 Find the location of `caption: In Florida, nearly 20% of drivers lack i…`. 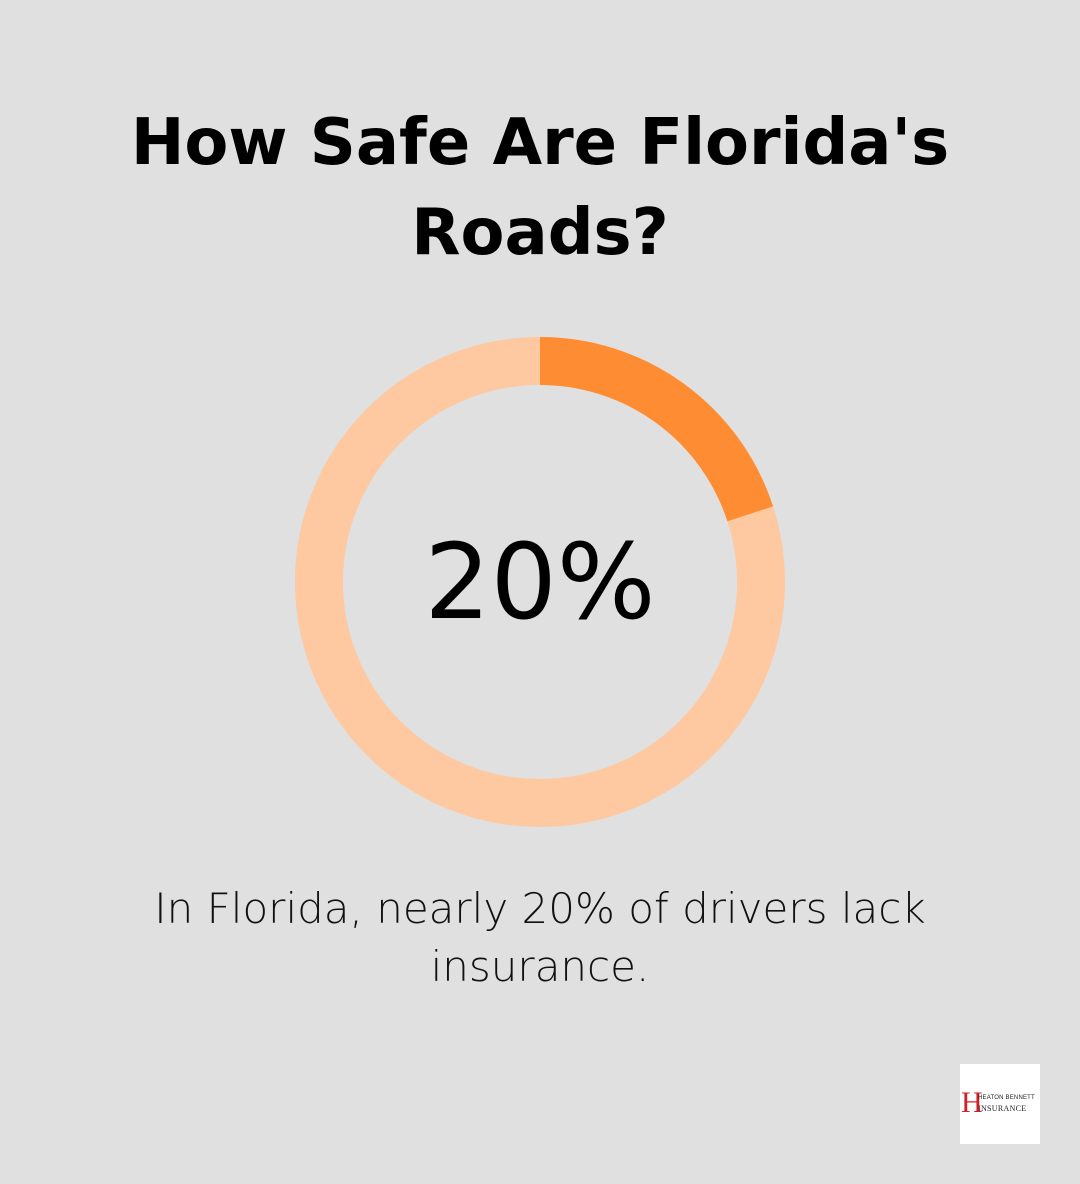

caption: In Florida, nearly 20% of drivers lack i… is located at coordinates (540, 938).